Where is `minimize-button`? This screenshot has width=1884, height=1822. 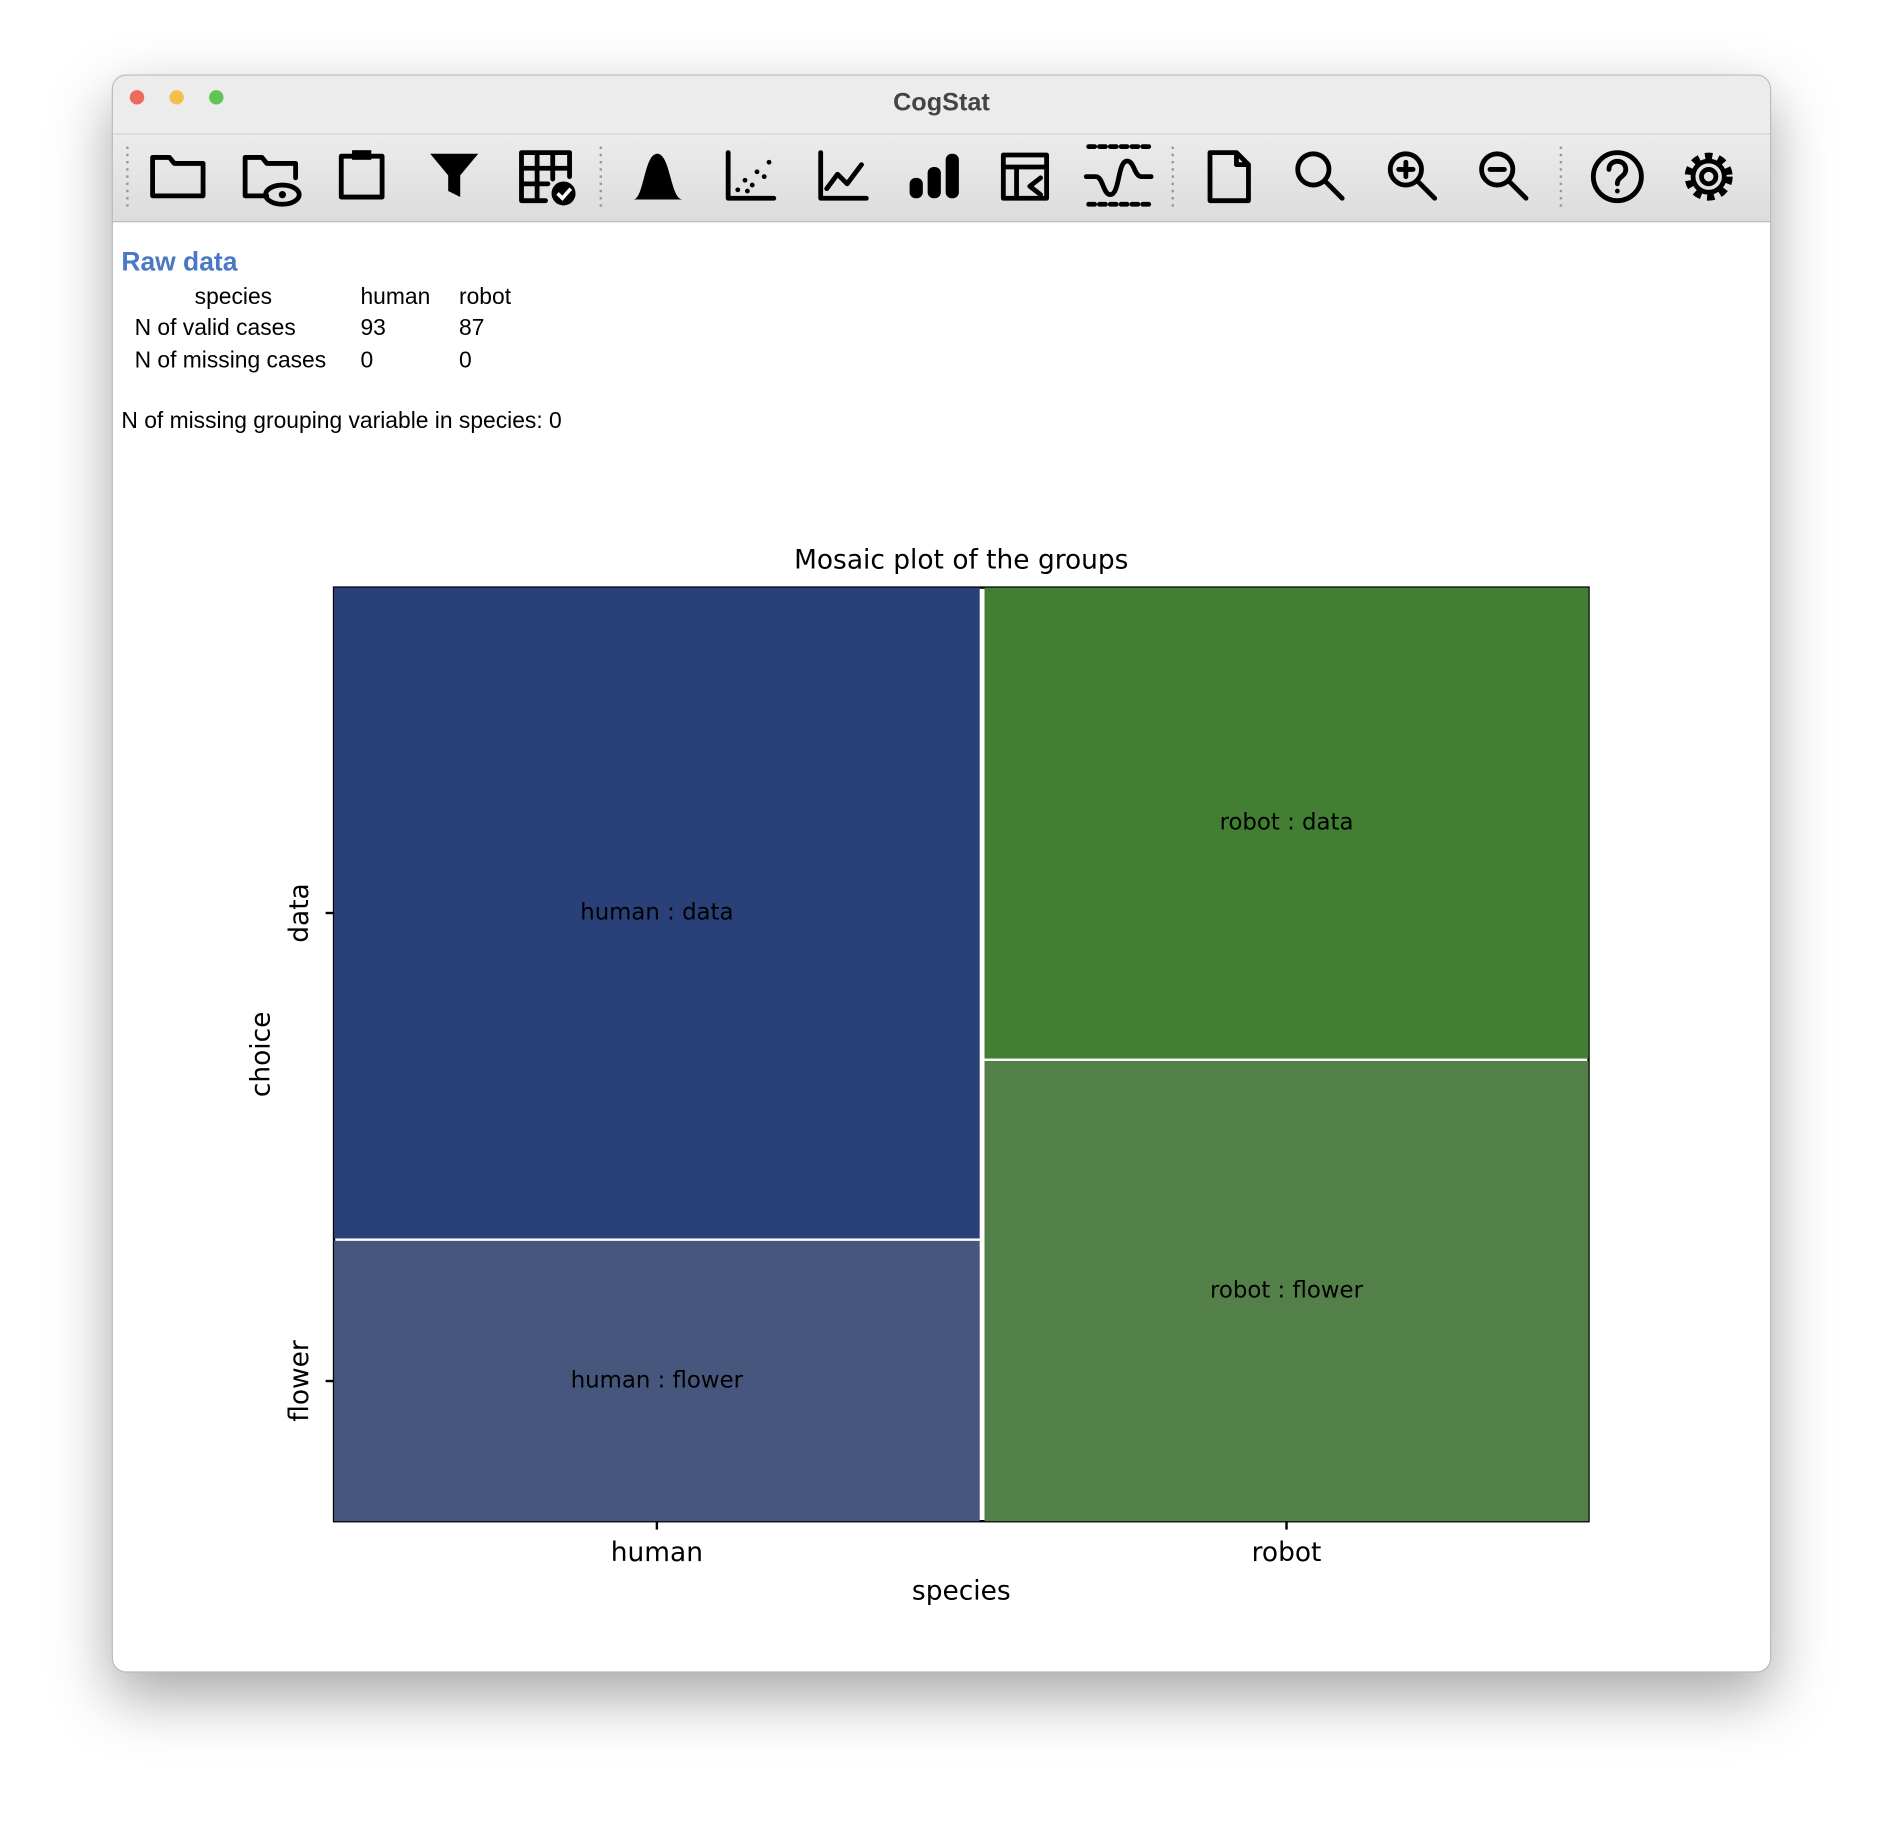 minimize-button is located at coordinates (176, 97).